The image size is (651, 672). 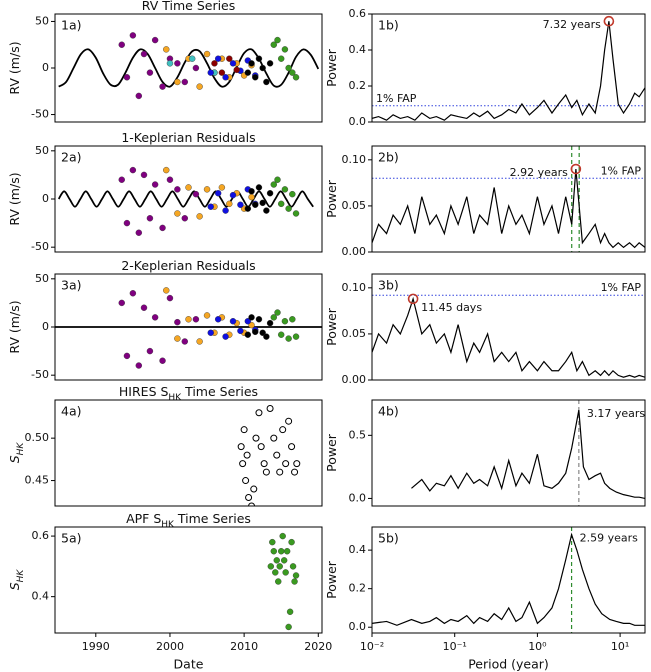 What do you see at coordinates (609, 538) in the screenshot?
I see `peak-label: 2.59 years` at bounding box center [609, 538].